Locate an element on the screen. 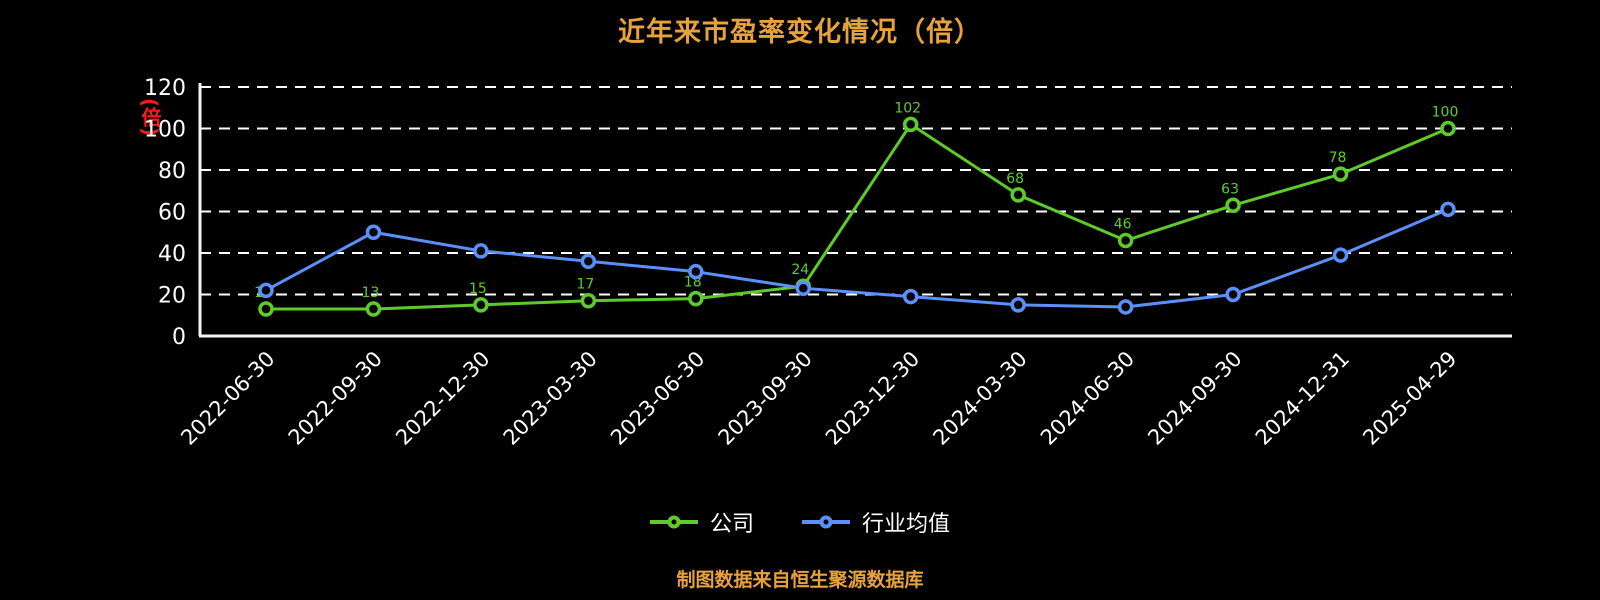  y-tick-label: 120 is located at coordinates (165, 88).